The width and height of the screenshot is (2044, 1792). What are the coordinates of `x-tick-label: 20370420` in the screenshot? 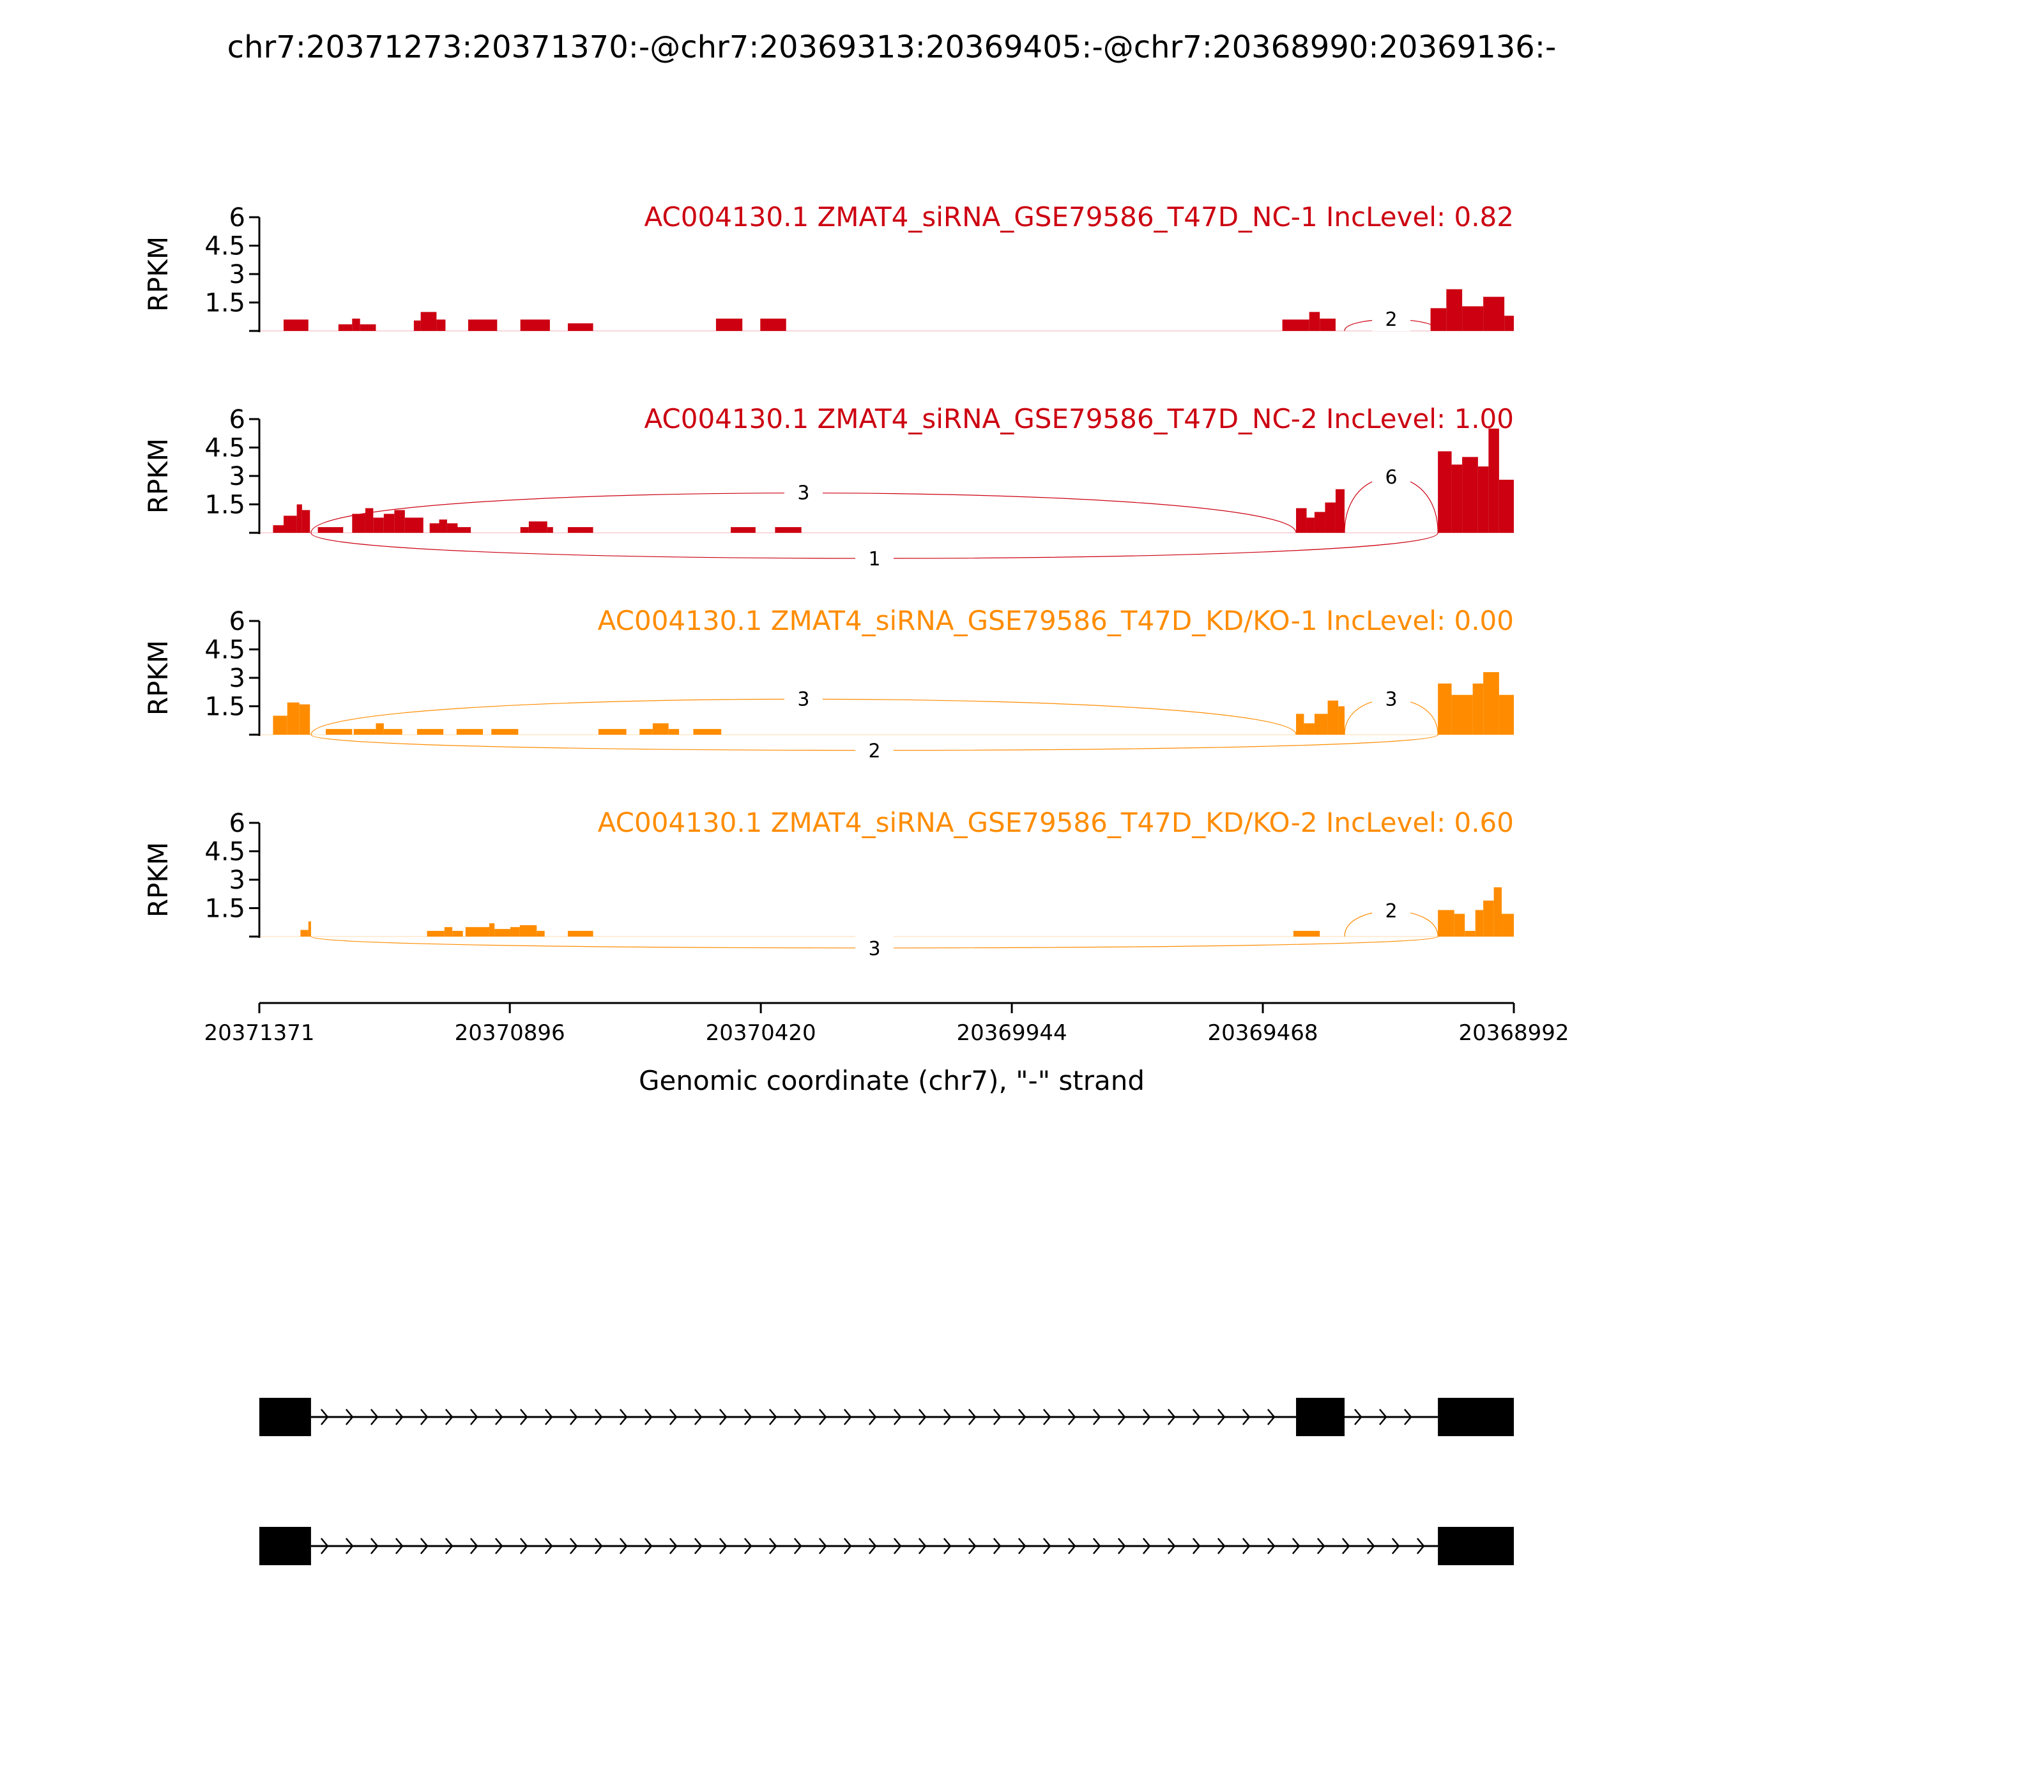 It's located at (761, 1033).